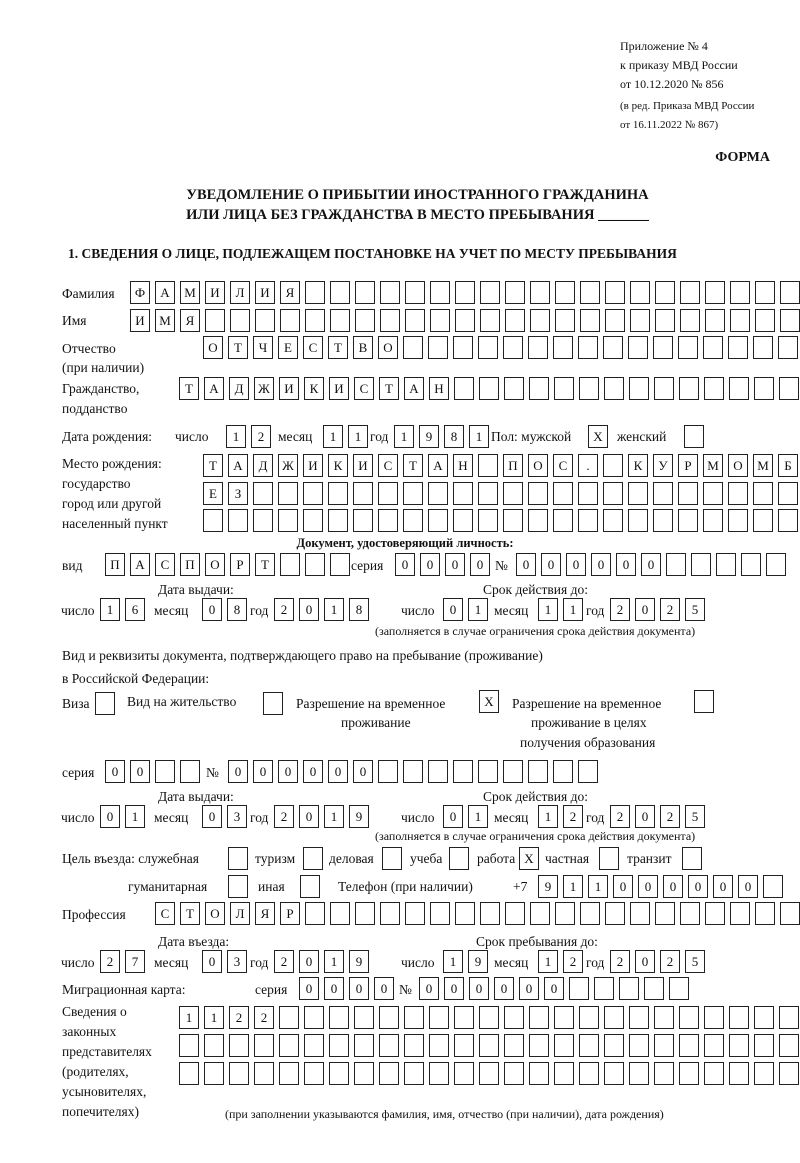 Image resolution: width=800 pixels, height=1163 pixels. What do you see at coordinates (190, 292) in the screenshot?
I see `char-cell: М` at bounding box center [190, 292].